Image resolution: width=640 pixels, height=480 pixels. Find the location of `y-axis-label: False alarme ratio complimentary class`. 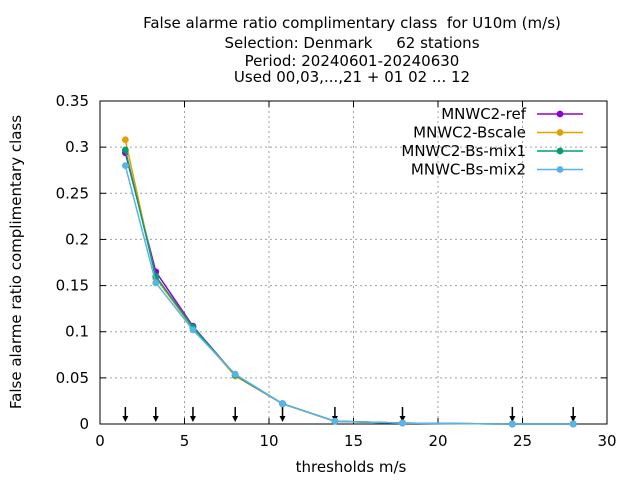

y-axis-label: False alarme ratio complimentary class is located at coordinates (16, 262).